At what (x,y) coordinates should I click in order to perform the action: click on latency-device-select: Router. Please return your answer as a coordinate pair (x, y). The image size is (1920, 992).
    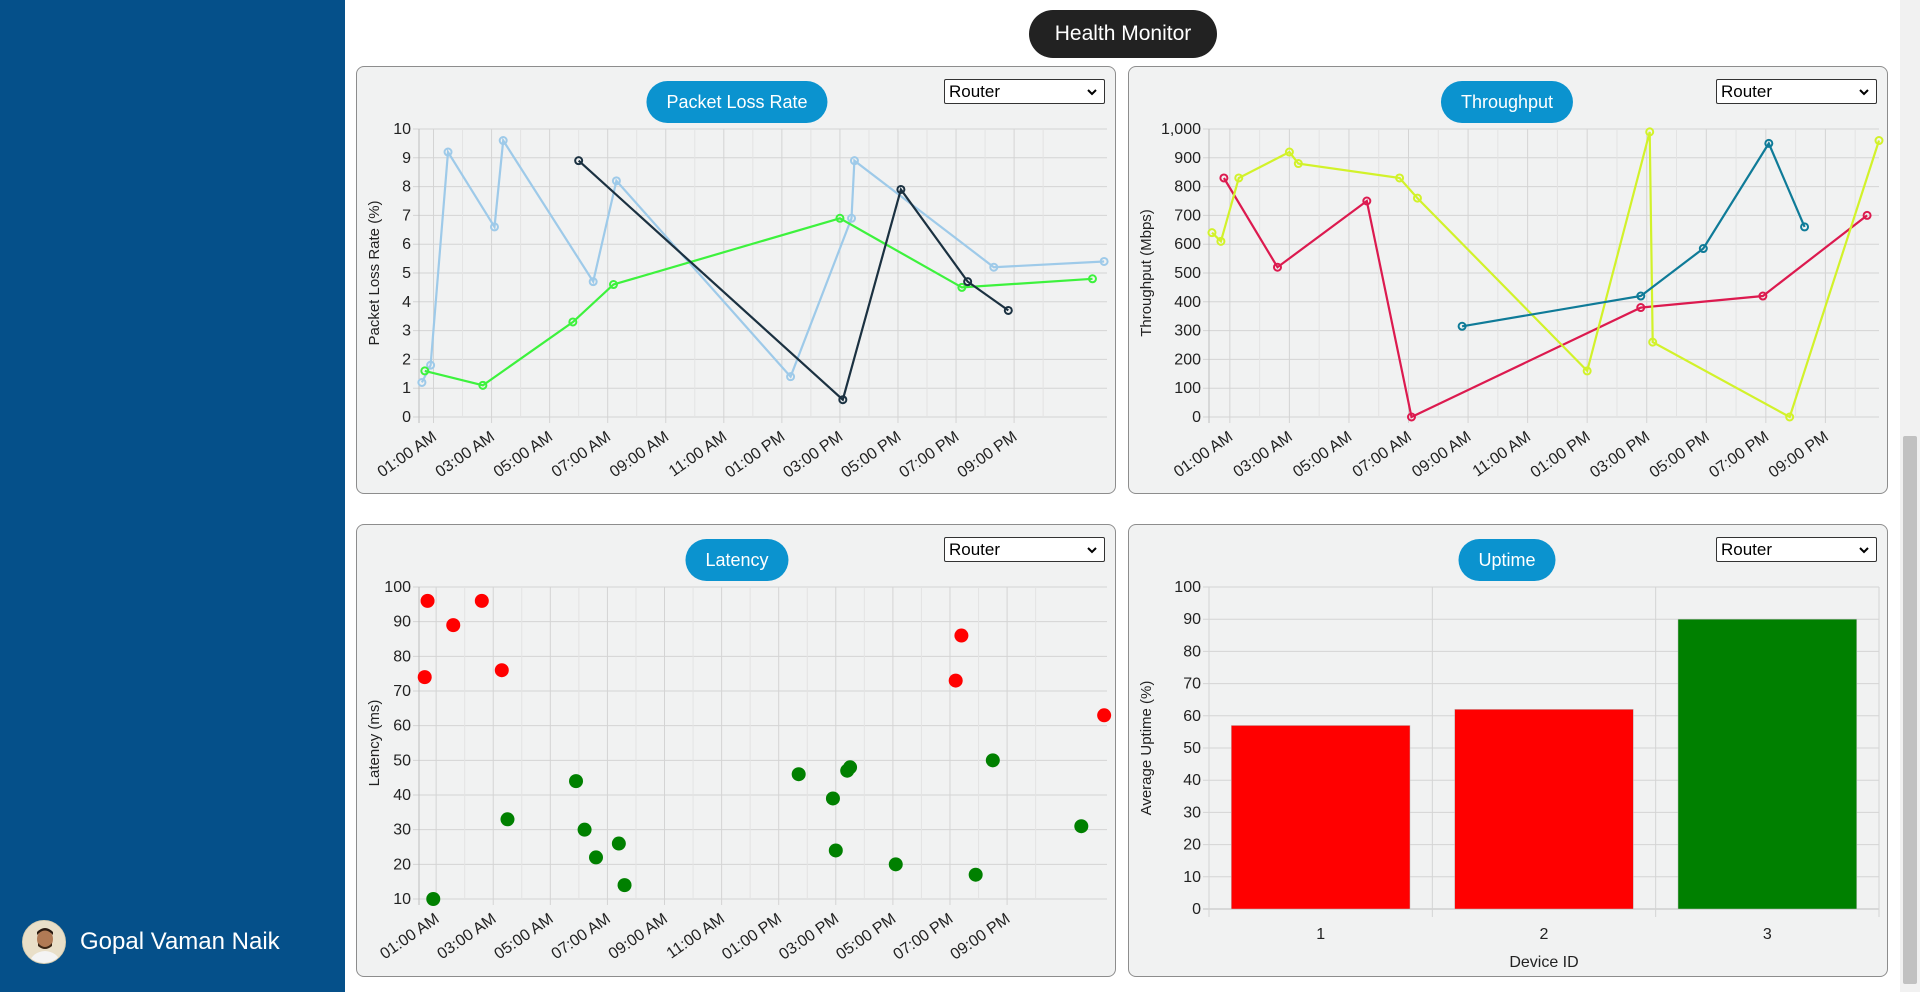
    Looking at the image, I should click on (1024, 549).